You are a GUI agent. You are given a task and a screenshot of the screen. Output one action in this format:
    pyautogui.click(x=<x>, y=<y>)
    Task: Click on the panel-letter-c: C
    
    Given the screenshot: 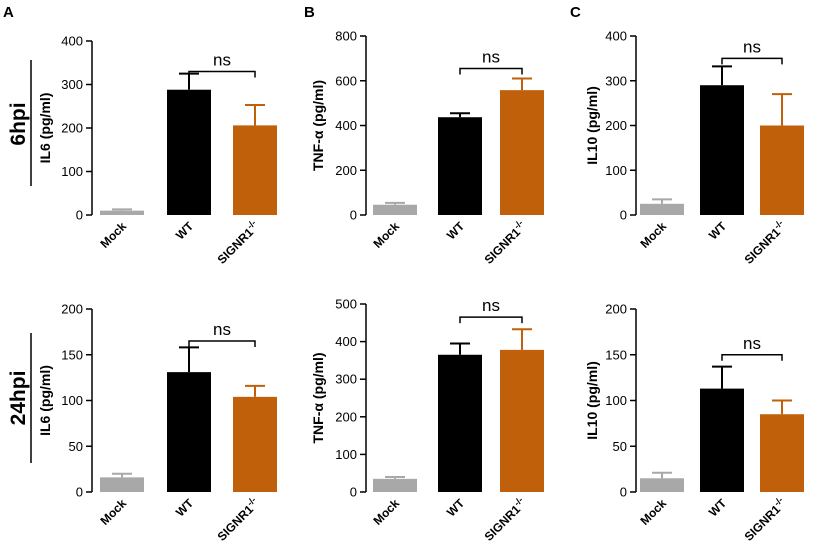 What is the action you would take?
    pyautogui.click(x=575, y=12)
    